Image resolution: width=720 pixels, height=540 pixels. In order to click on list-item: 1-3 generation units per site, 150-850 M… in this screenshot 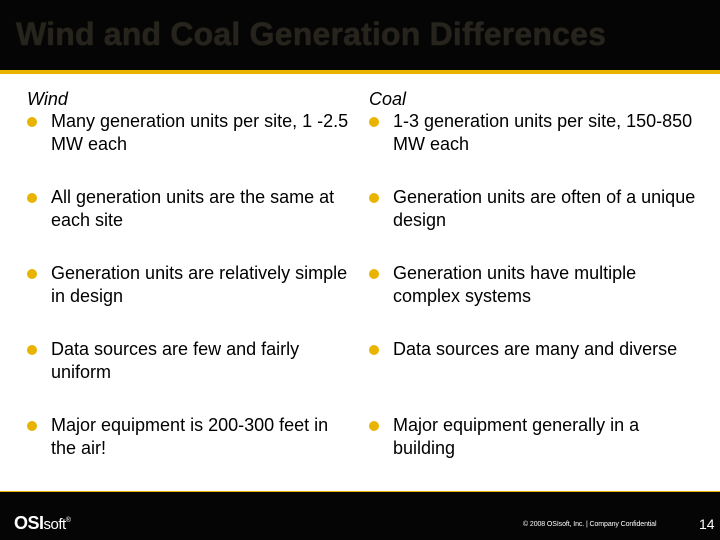, I will do `click(534, 133)`.